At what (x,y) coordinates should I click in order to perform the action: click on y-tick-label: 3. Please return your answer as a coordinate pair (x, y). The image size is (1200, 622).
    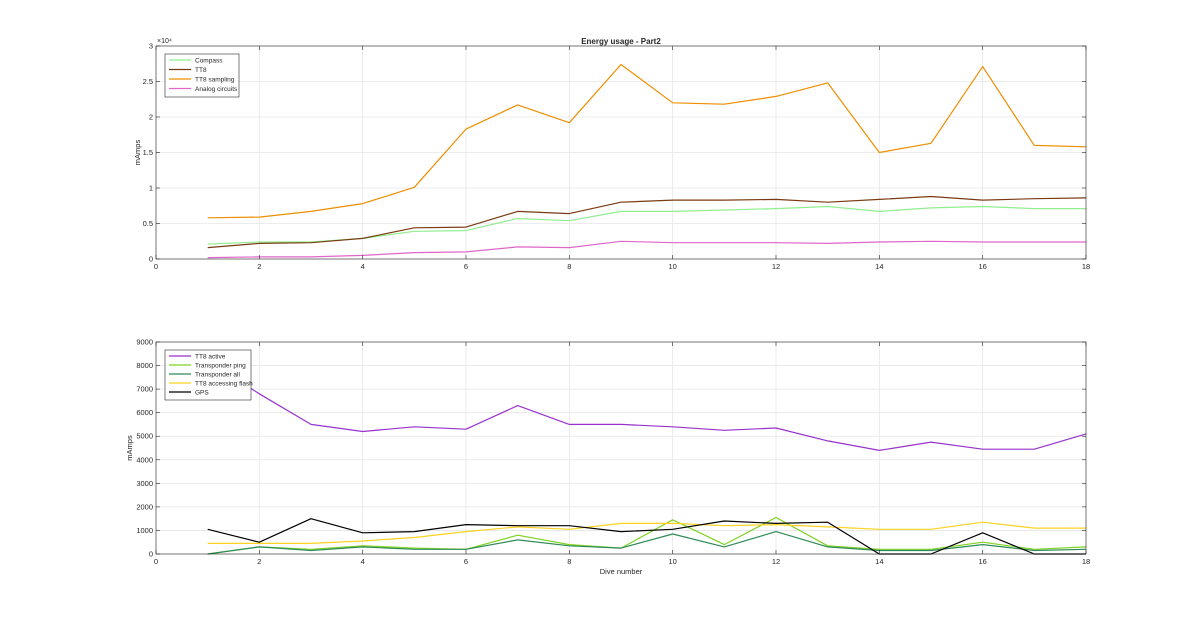
    Looking at the image, I should click on (151, 46).